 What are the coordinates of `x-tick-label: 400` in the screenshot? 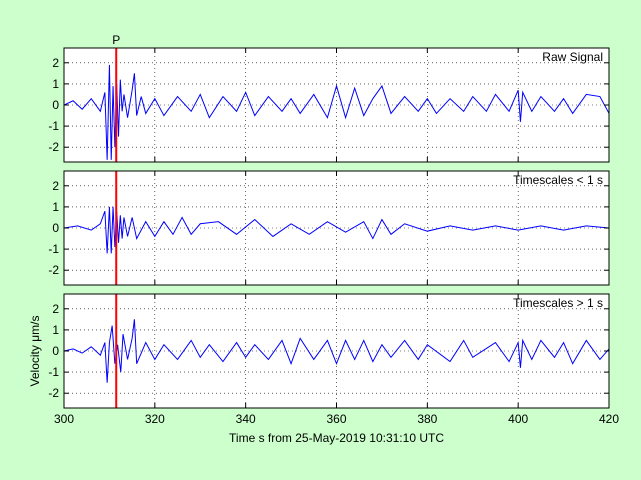 It's located at (518, 419).